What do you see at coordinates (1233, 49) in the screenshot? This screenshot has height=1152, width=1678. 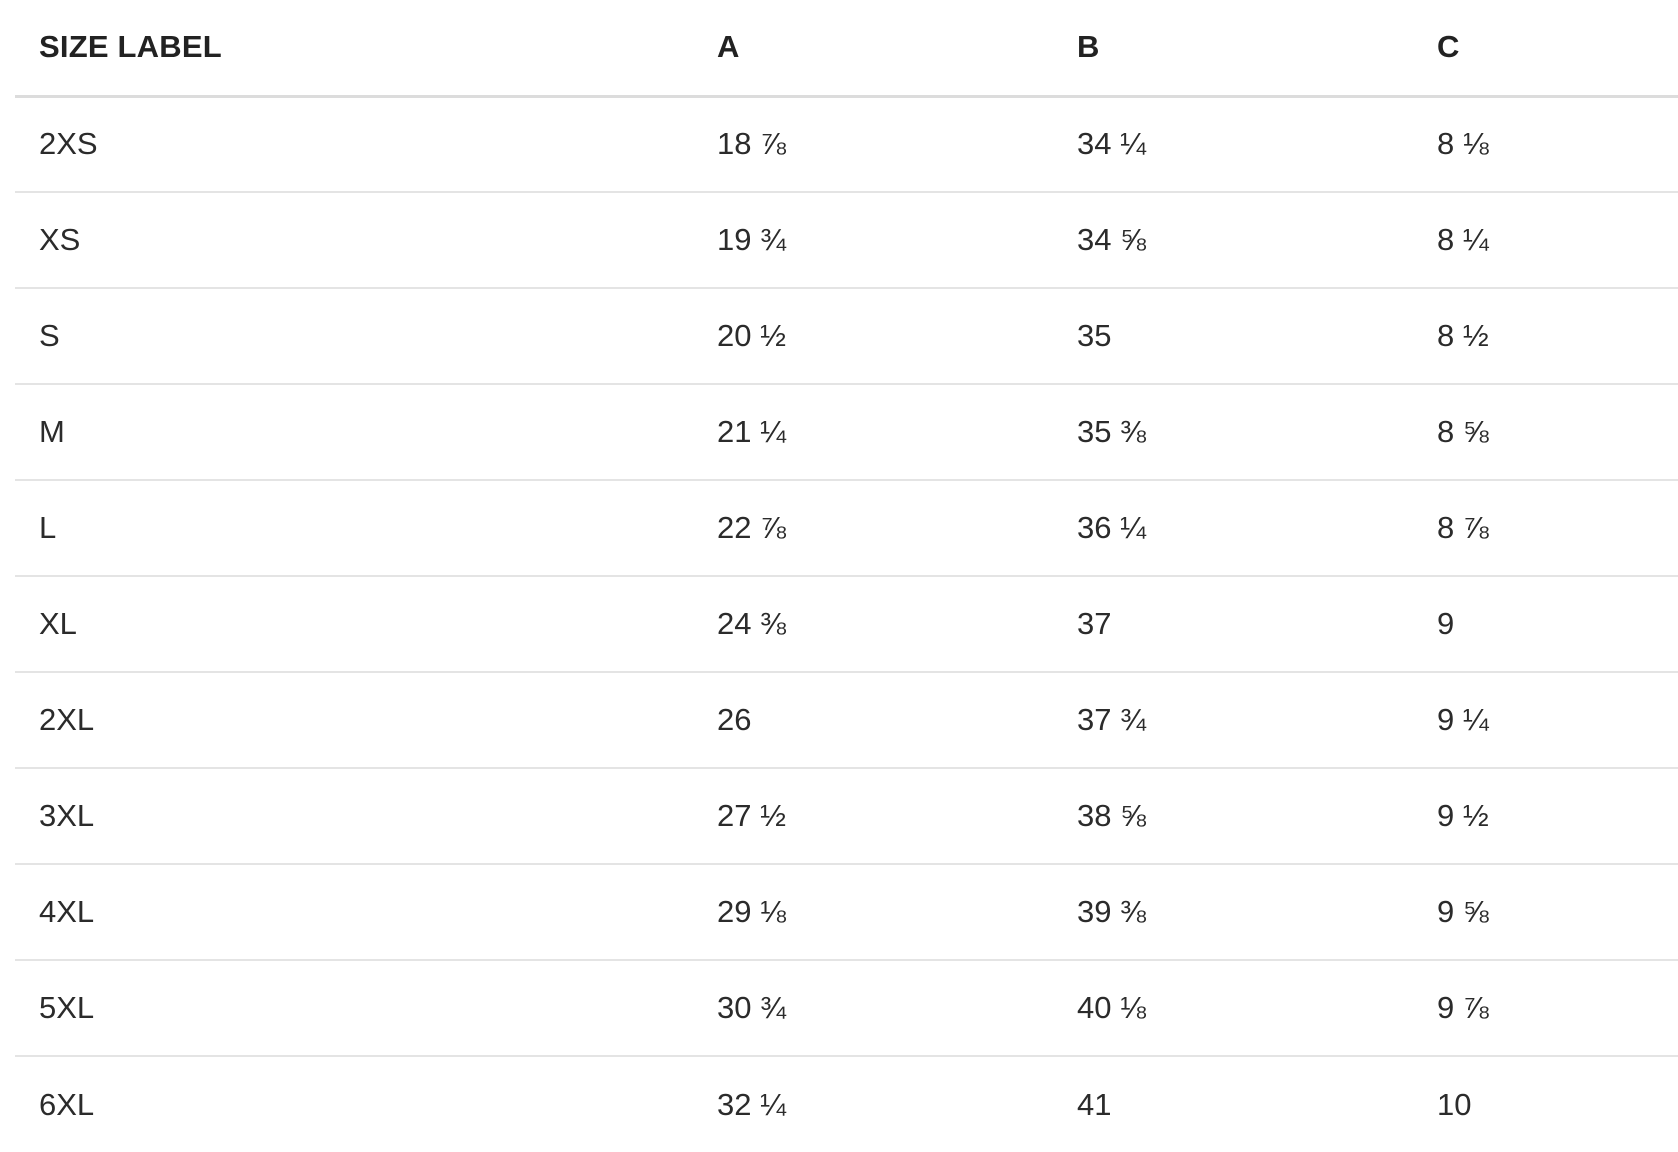 I see `header-b: B` at bounding box center [1233, 49].